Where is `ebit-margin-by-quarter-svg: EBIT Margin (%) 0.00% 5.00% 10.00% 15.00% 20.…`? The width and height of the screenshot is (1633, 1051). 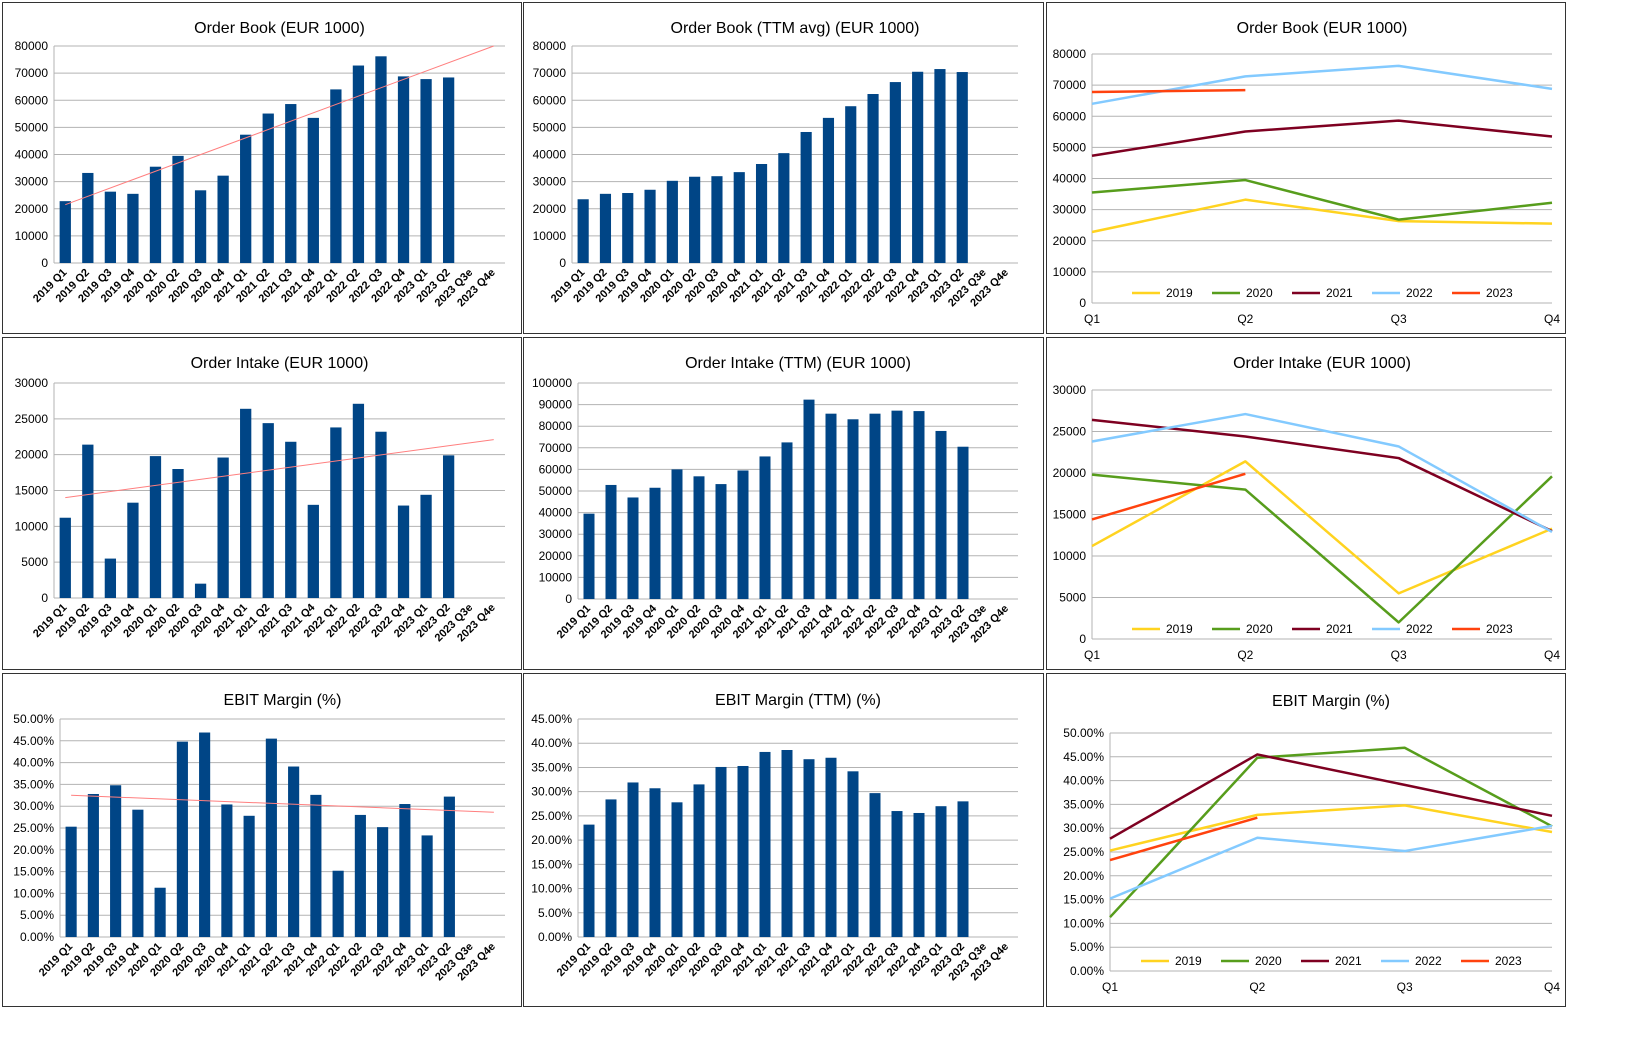 ebit-margin-by-quarter-svg: EBIT Margin (%) 0.00% 5.00% 10.00% 15.00% 20.… is located at coordinates (1311, 843).